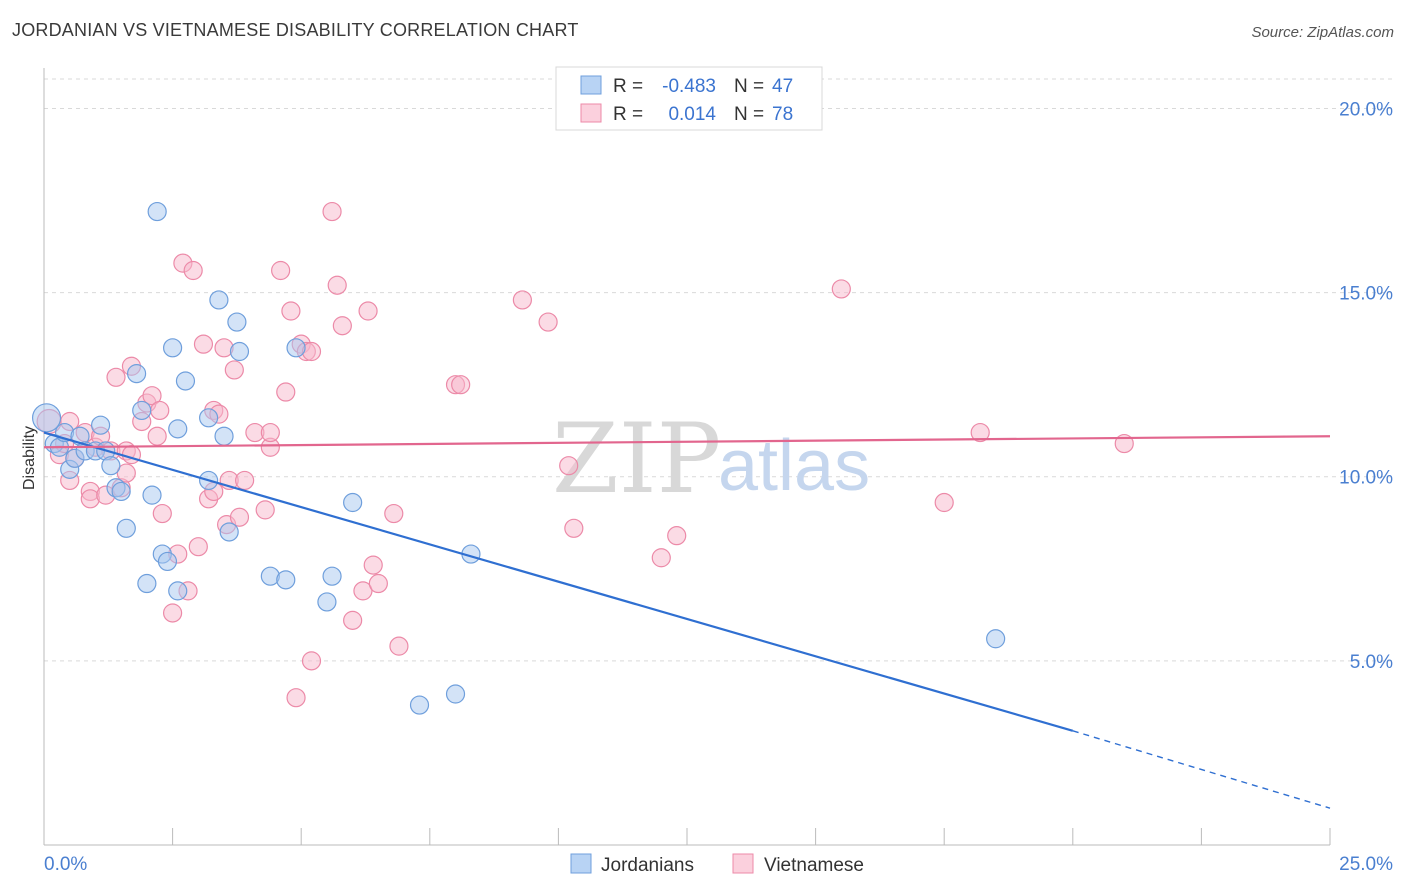 The height and width of the screenshot is (892, 1406). I want to click on jordanian-legend-swatch, so click(591, 85).